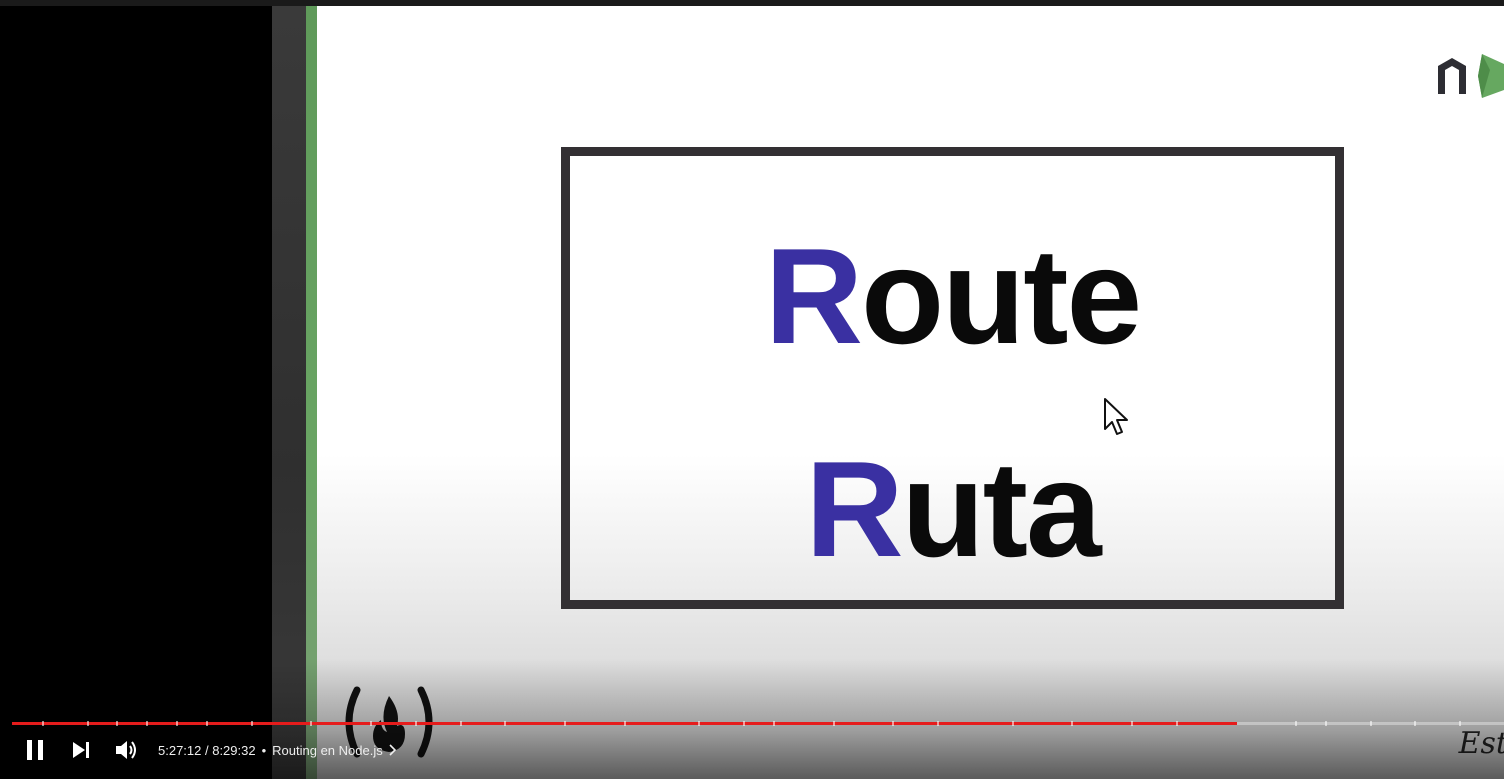  I want to click on term-english: Route, so click(952, 296).